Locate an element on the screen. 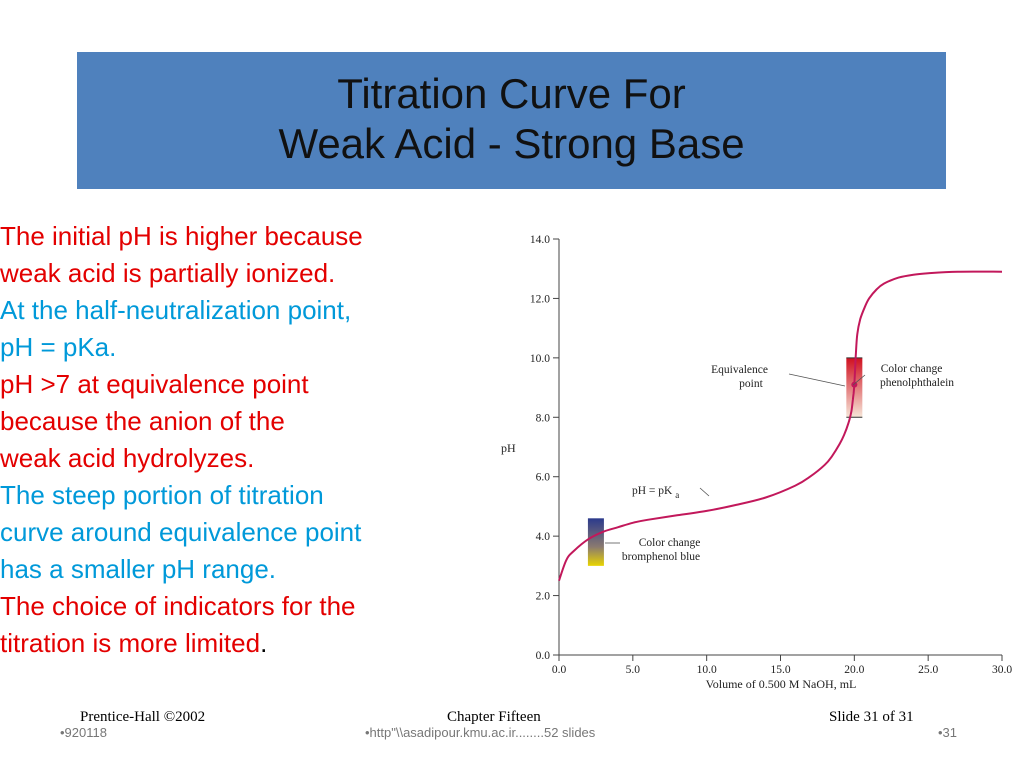  y-tick-label: 8.0 is located at coordinates (543, 418).